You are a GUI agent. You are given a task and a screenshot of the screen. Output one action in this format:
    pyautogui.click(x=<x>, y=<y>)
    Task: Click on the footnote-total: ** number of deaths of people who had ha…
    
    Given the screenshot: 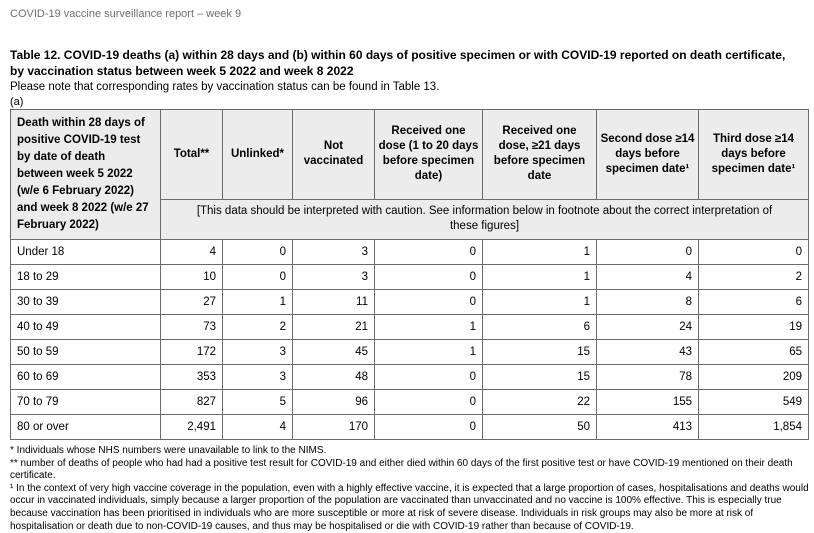 What is the action you would take?
    pyautogui.click(x=401, y=469)
    